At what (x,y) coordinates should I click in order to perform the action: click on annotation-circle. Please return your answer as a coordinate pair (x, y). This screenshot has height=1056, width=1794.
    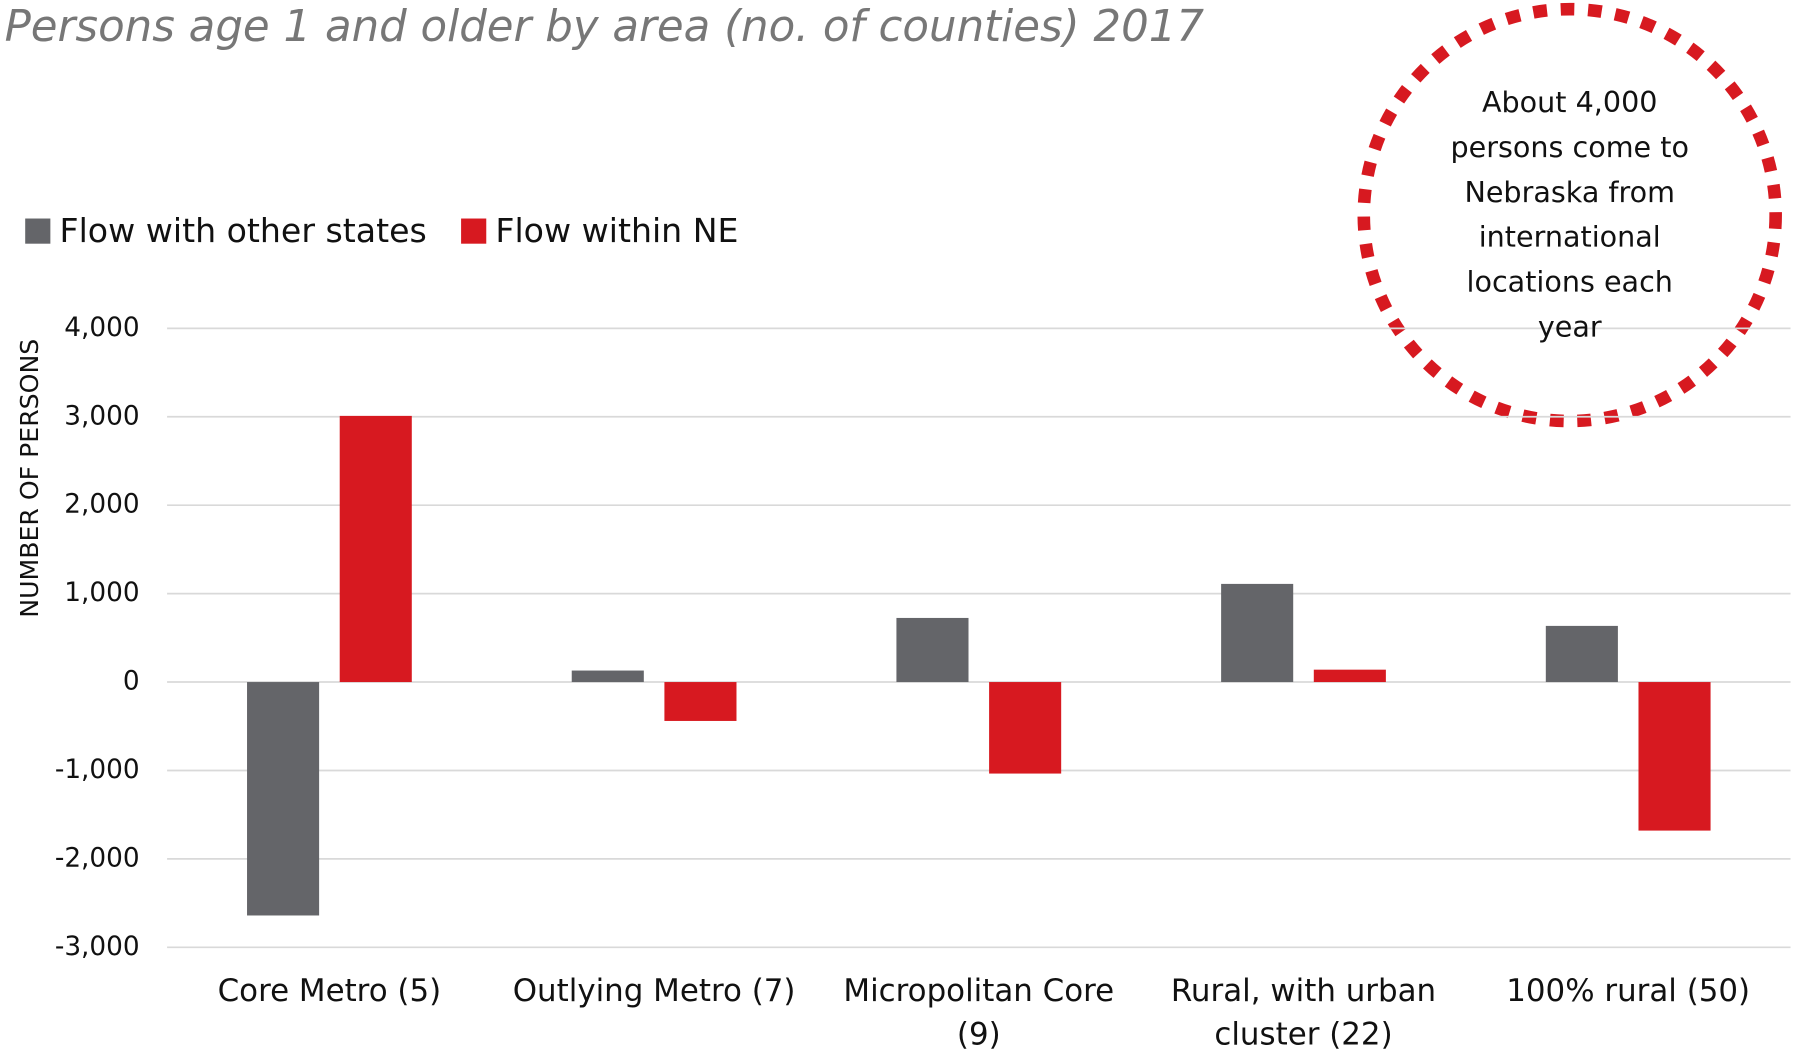
    Looking at the image, I should click on (1569, 215).